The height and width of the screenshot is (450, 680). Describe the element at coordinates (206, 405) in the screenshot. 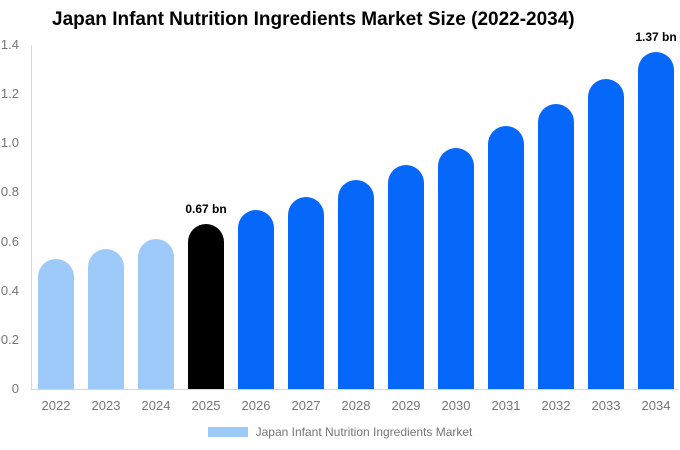

I see `x-tick-label-2025: 2025` at that location.